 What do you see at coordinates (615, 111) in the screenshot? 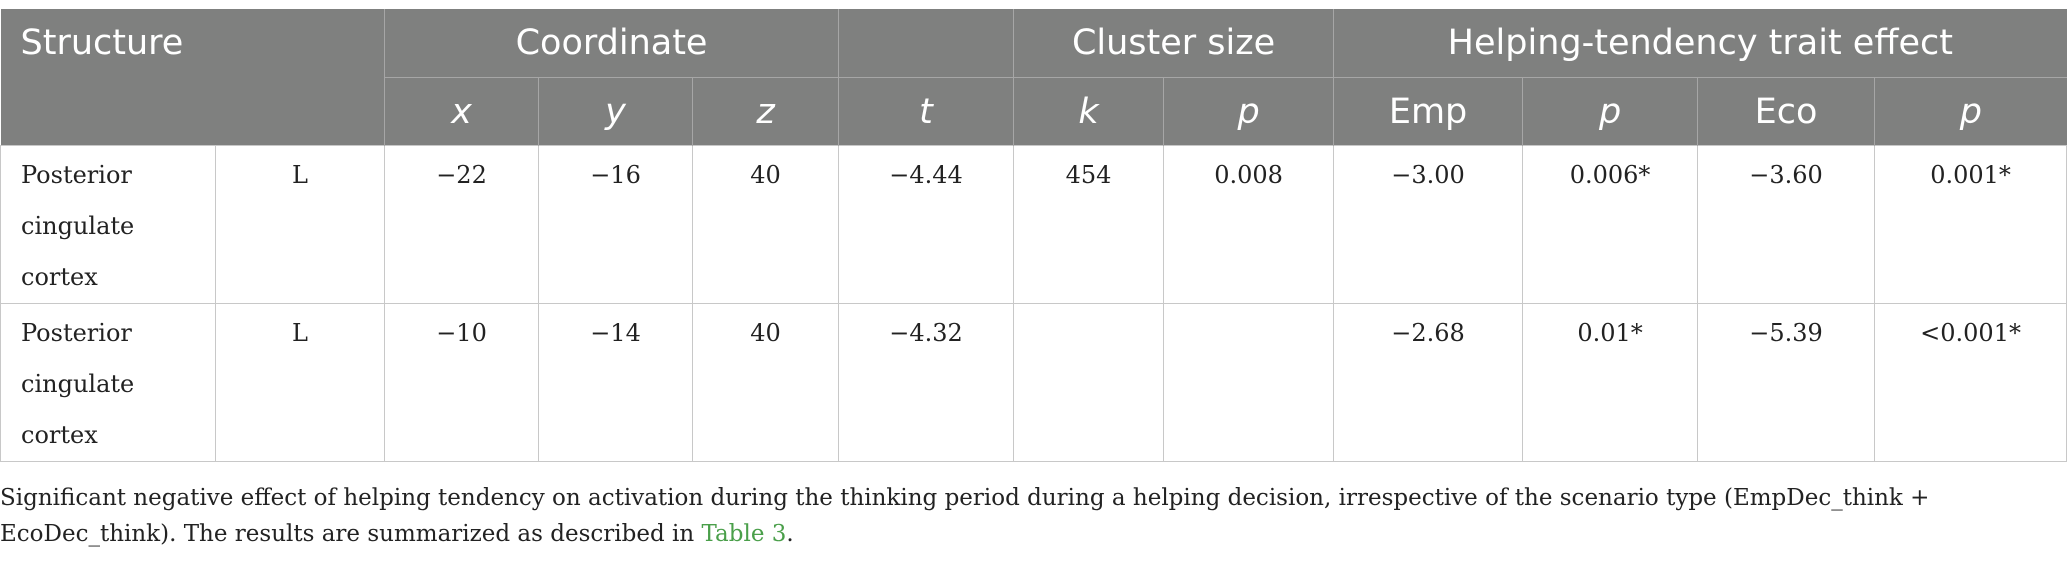
I see `header-cell: y` at bounding box center [615, 111].